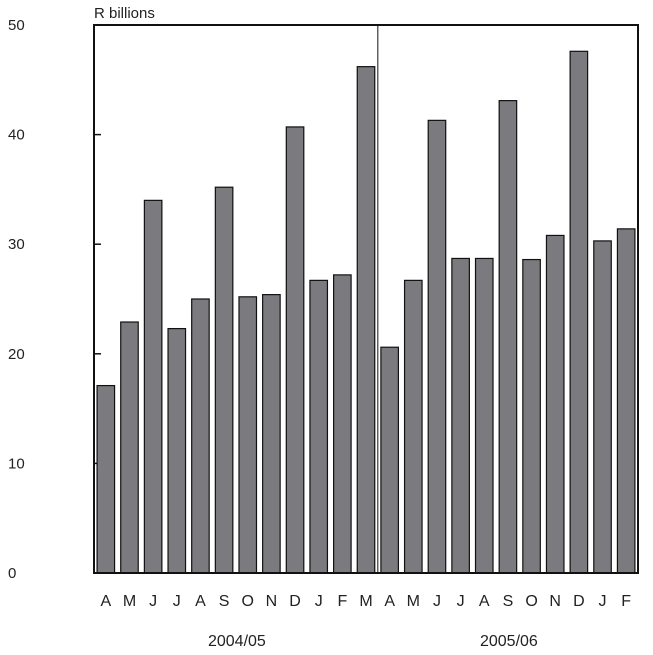 The width and height of the screenshot is (653, 655). Describe the element at coordinates (373, 641) in the screenshot. I see `fiscal-year-labels: 2004/05 2005/06` at that location.